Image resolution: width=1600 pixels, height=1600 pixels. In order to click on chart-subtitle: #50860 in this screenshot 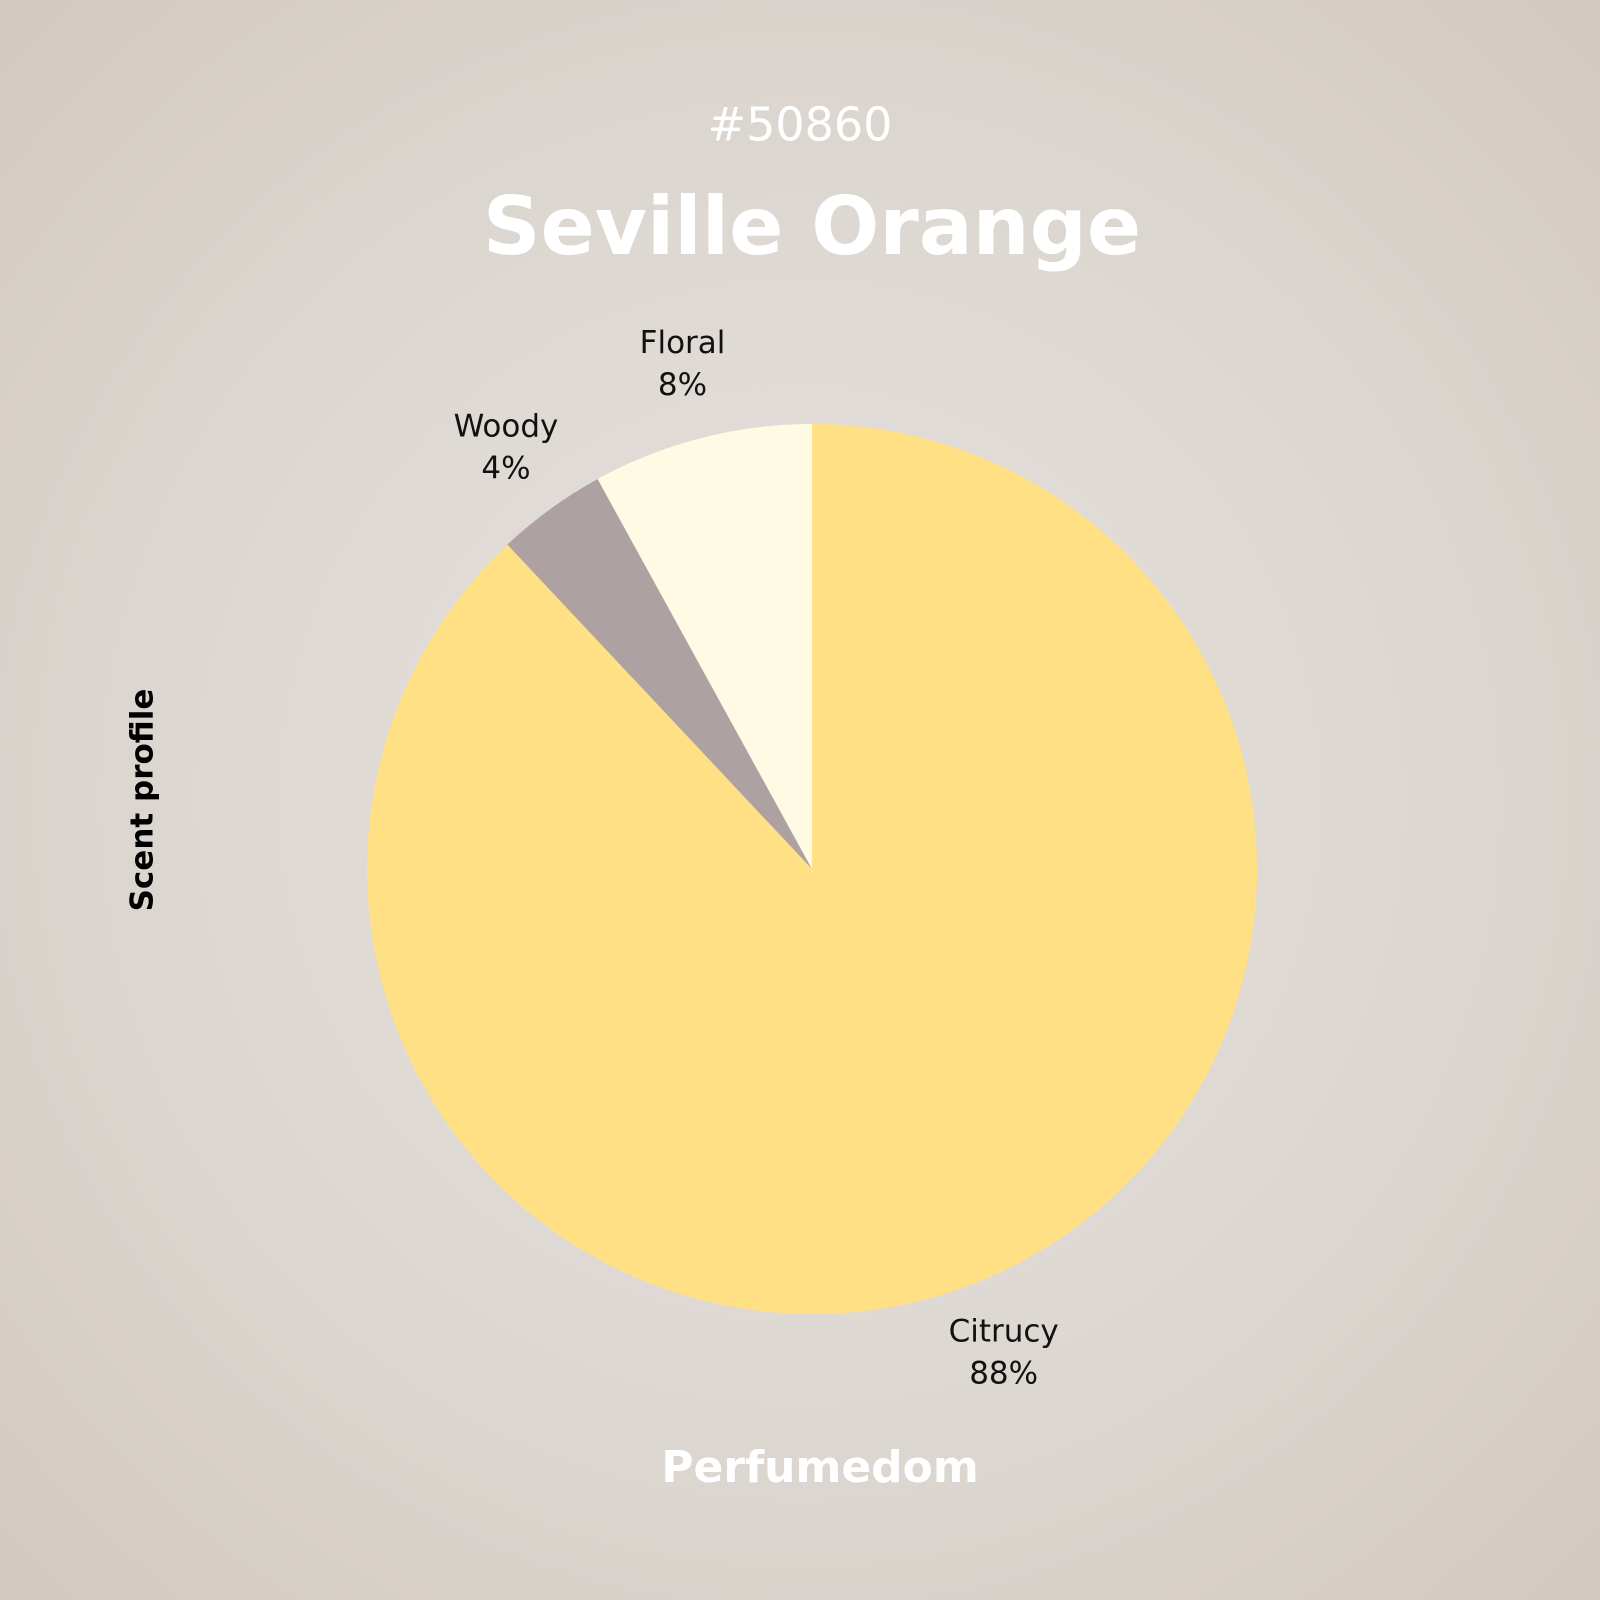, I will do `click(800, 125)`.